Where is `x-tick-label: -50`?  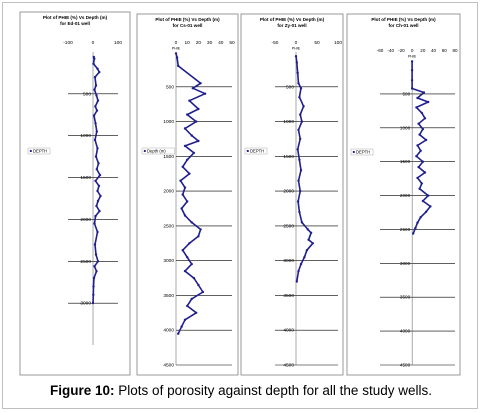 x-tick-label: -50 is located at coordinates (275, 43).